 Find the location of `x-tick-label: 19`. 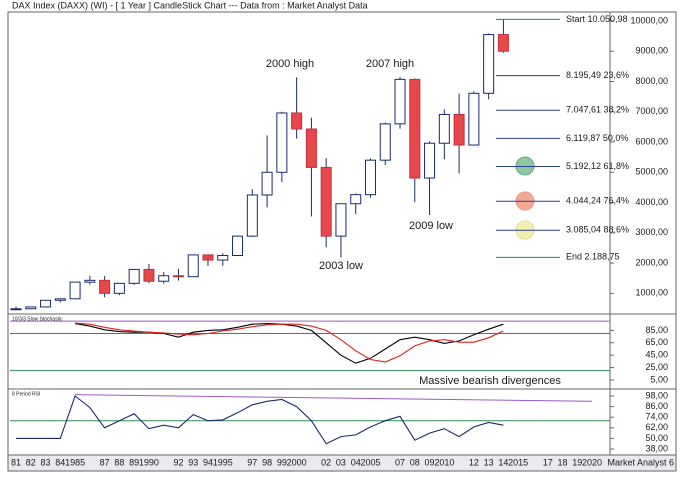

x-tick-label: 19 is located at coordinates (577, 462).